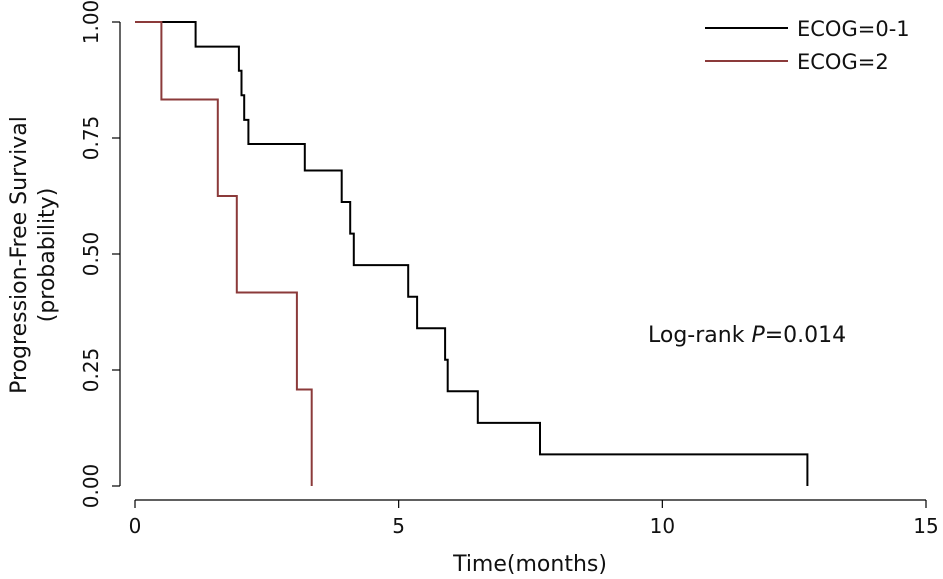  I want to click on y-tick-label: 0.25, so click(91, 370).